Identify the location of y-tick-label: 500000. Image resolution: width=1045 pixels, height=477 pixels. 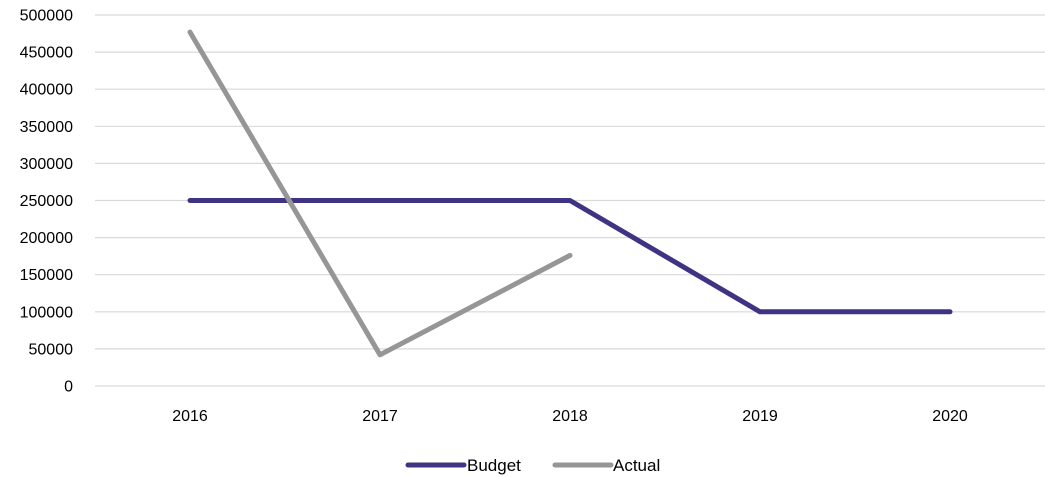
(46, 16).